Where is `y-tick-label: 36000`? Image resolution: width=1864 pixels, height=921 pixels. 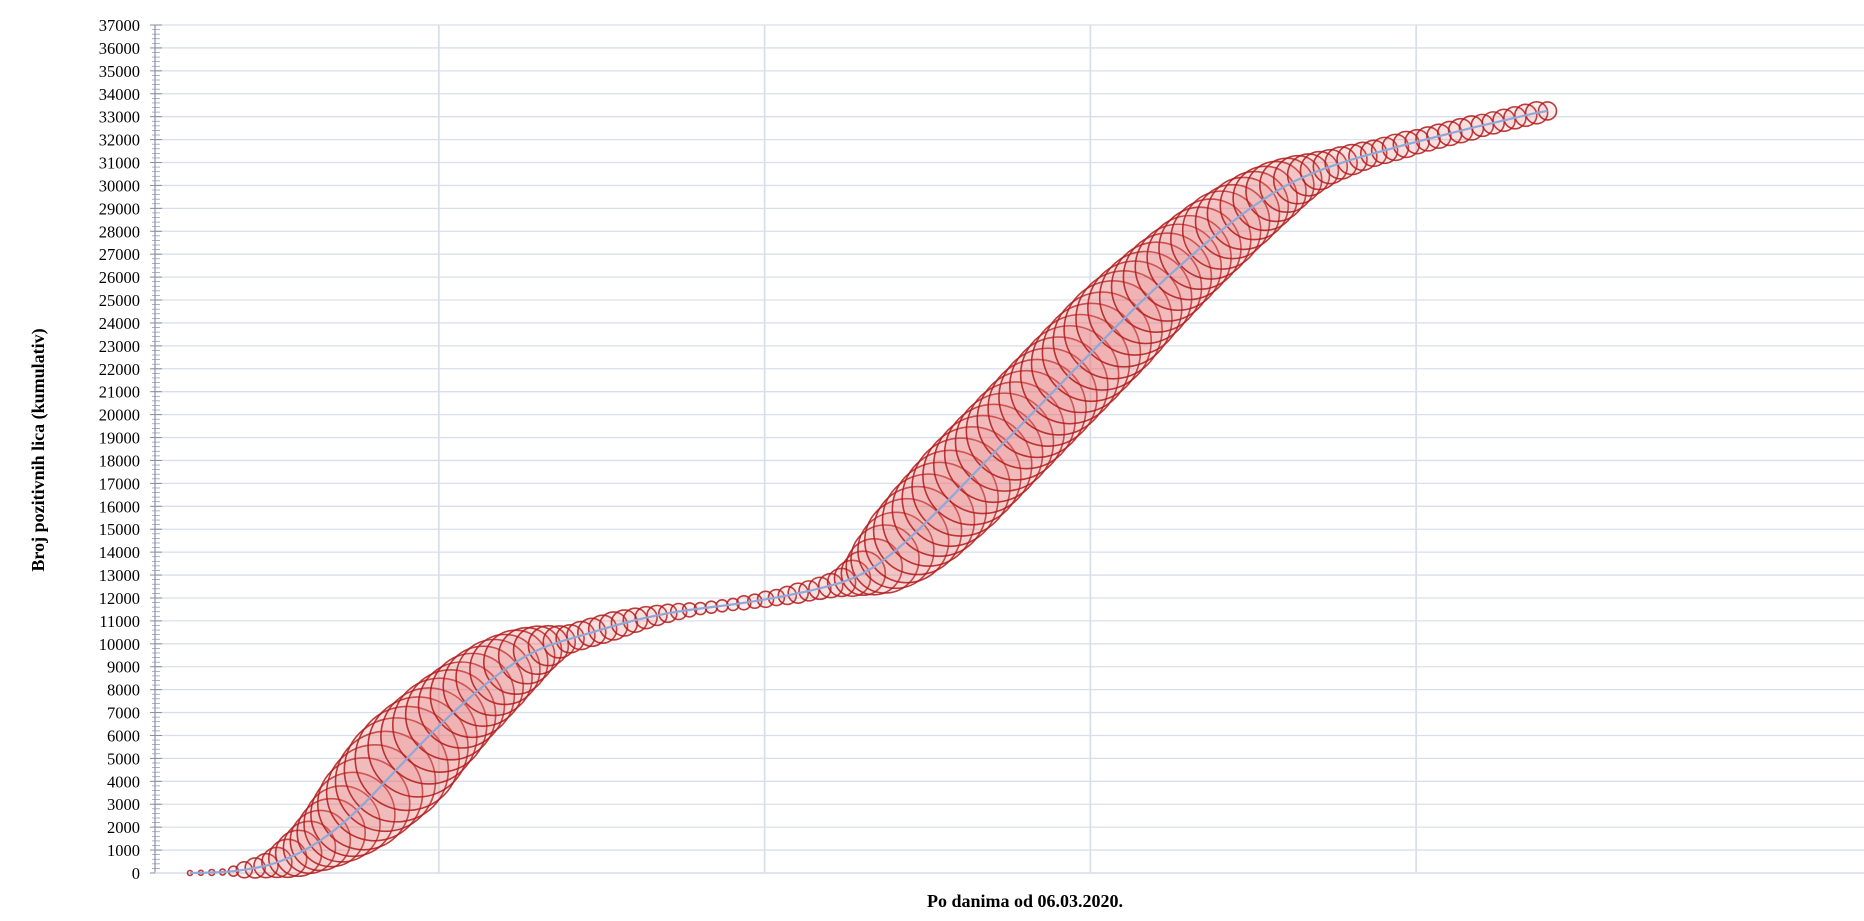 y-tick-label: 36000 is located at coordinates (119, 48).